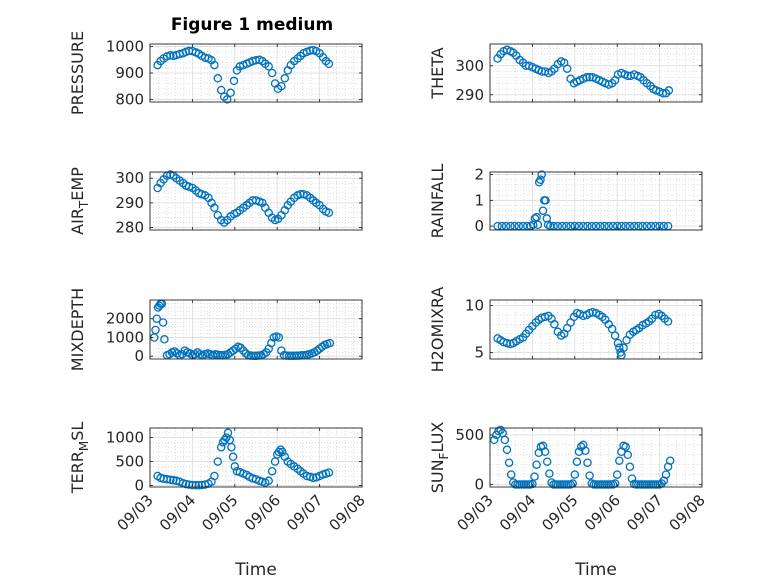  What do you see at coordinates (437, 73) in the screenshot?
I see `y-axis-label: THETA` at bounding box center [437, 73].